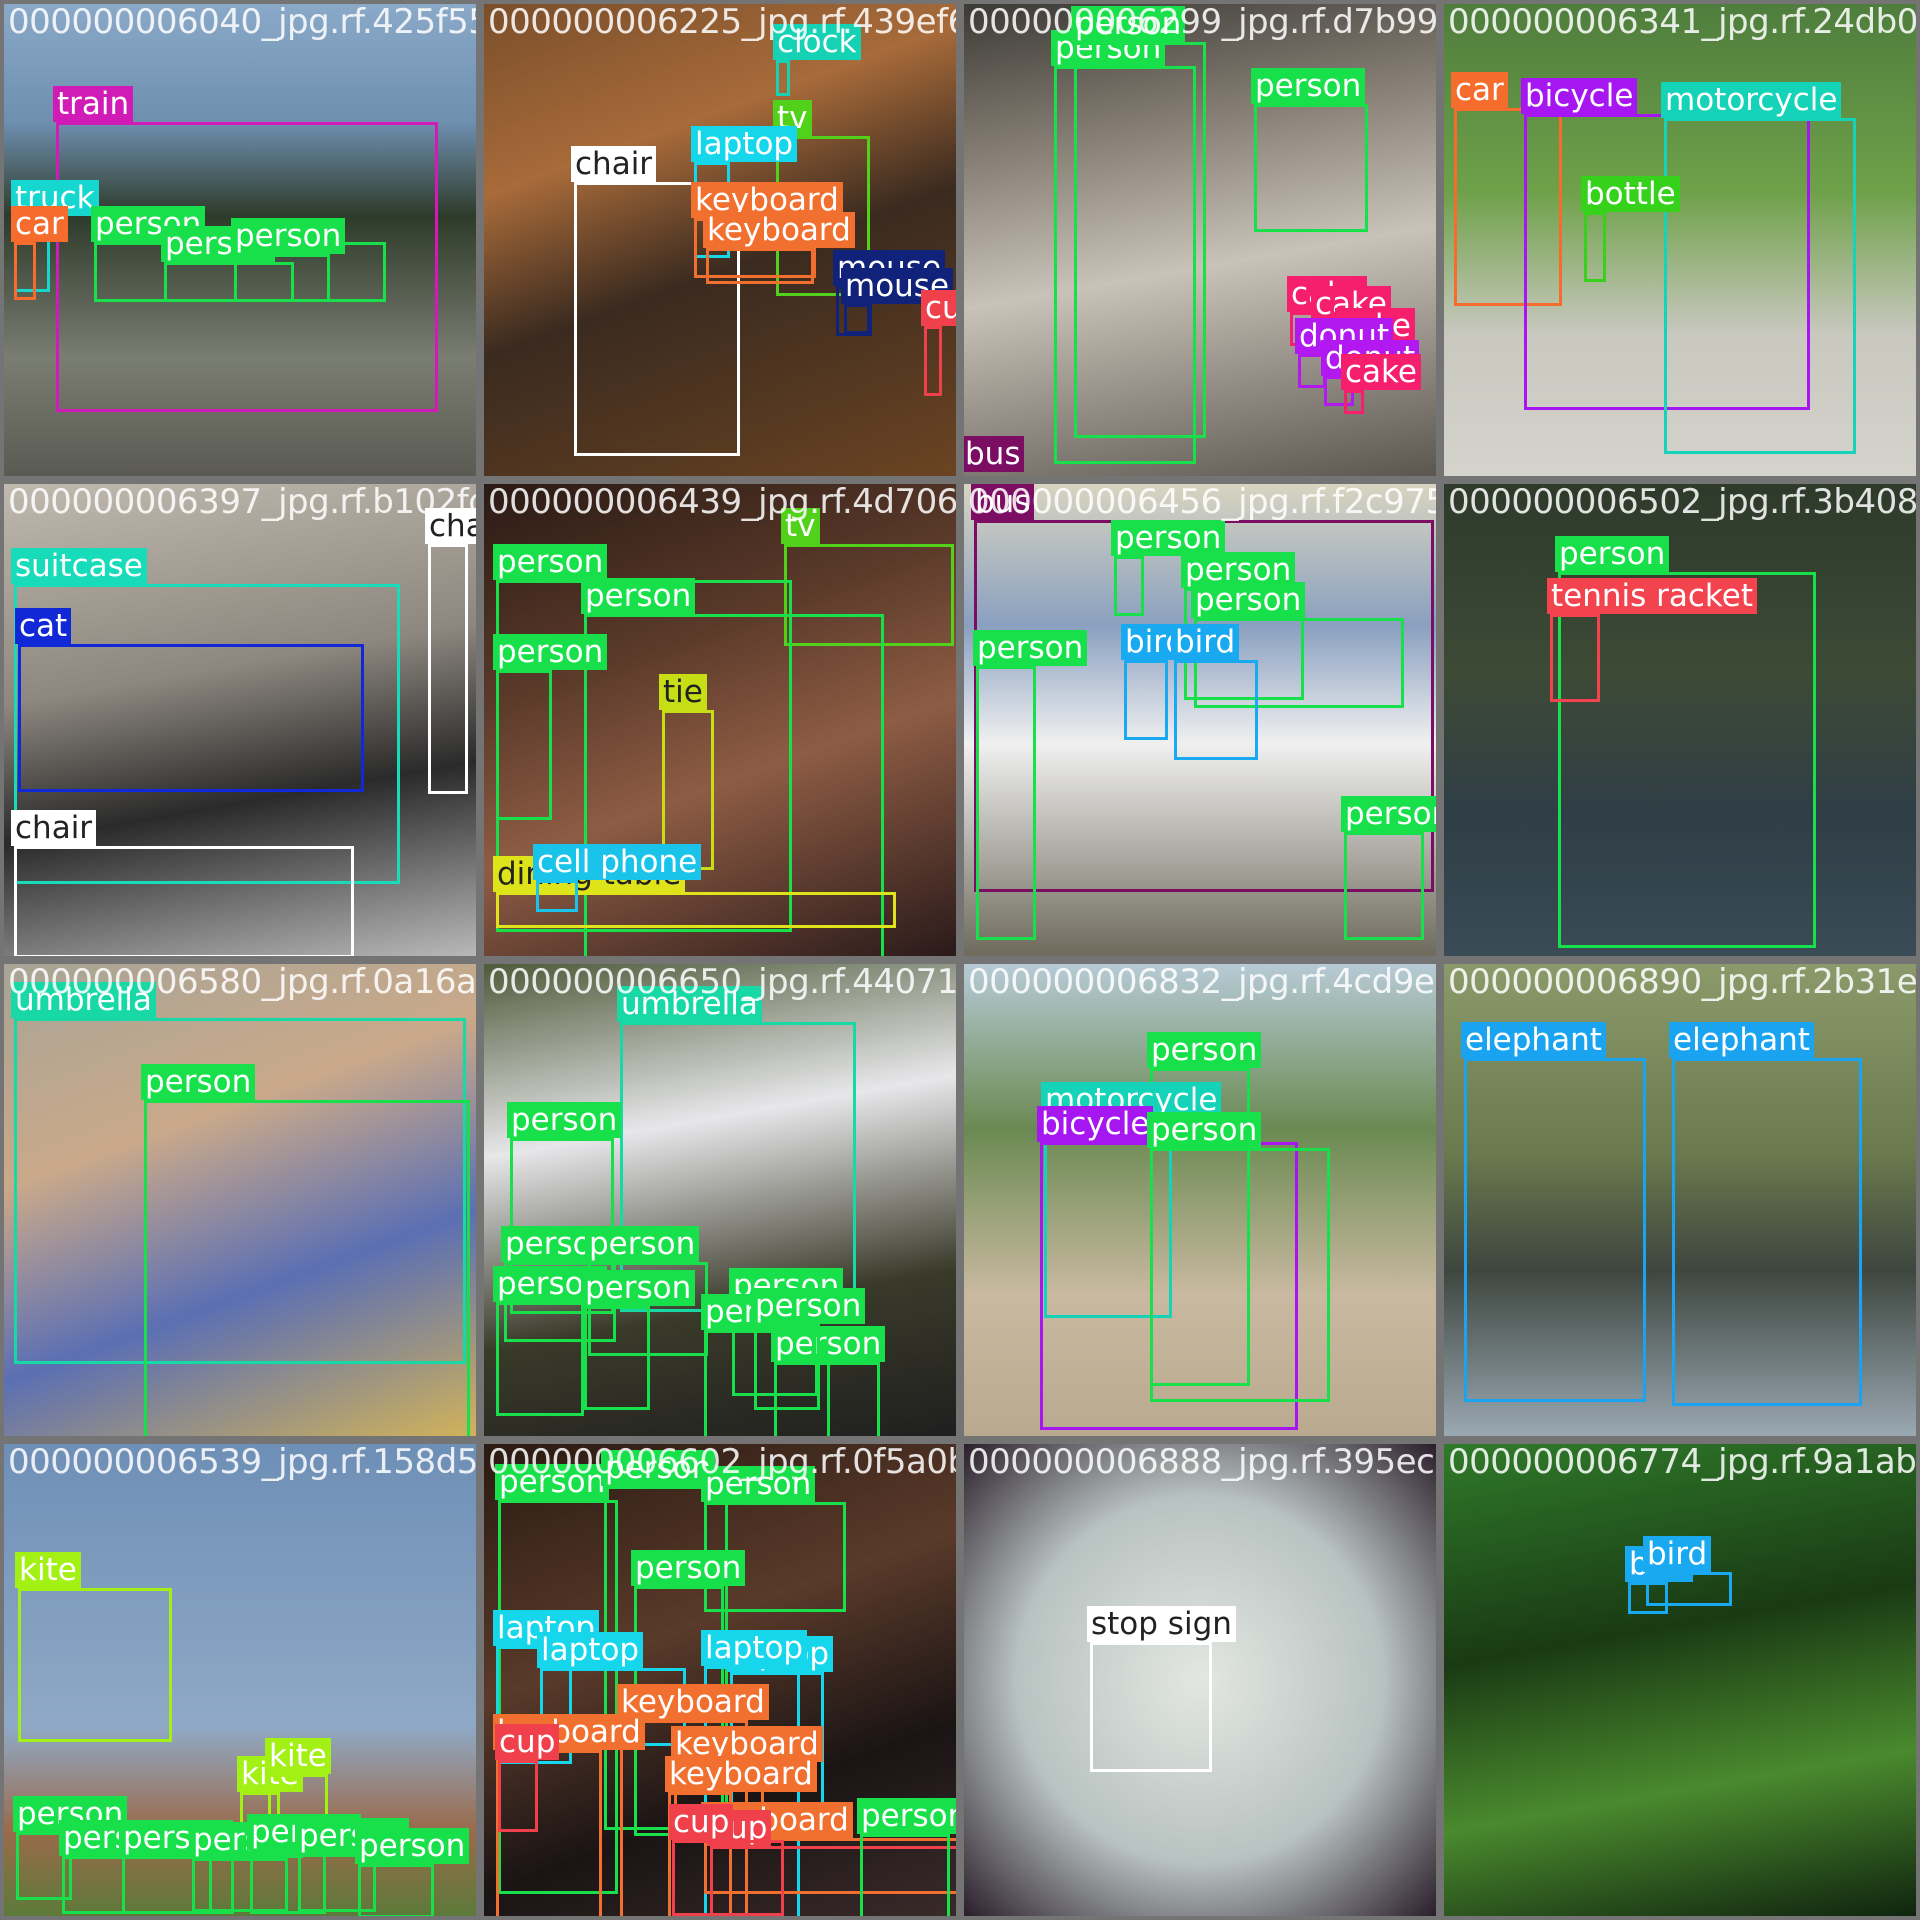  I want to click on class-label: cup, so click(701, 1822).